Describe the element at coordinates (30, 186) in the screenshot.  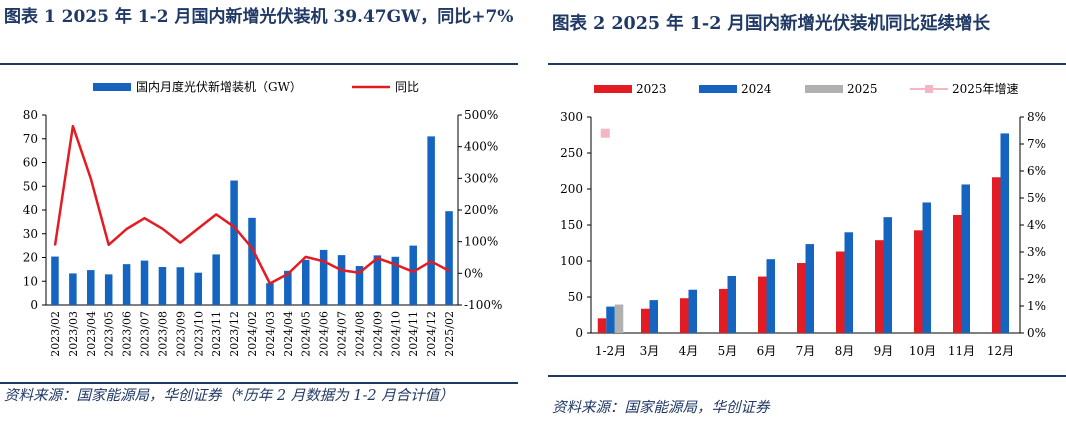
I see `left-y-tick-label: 50` at that location.